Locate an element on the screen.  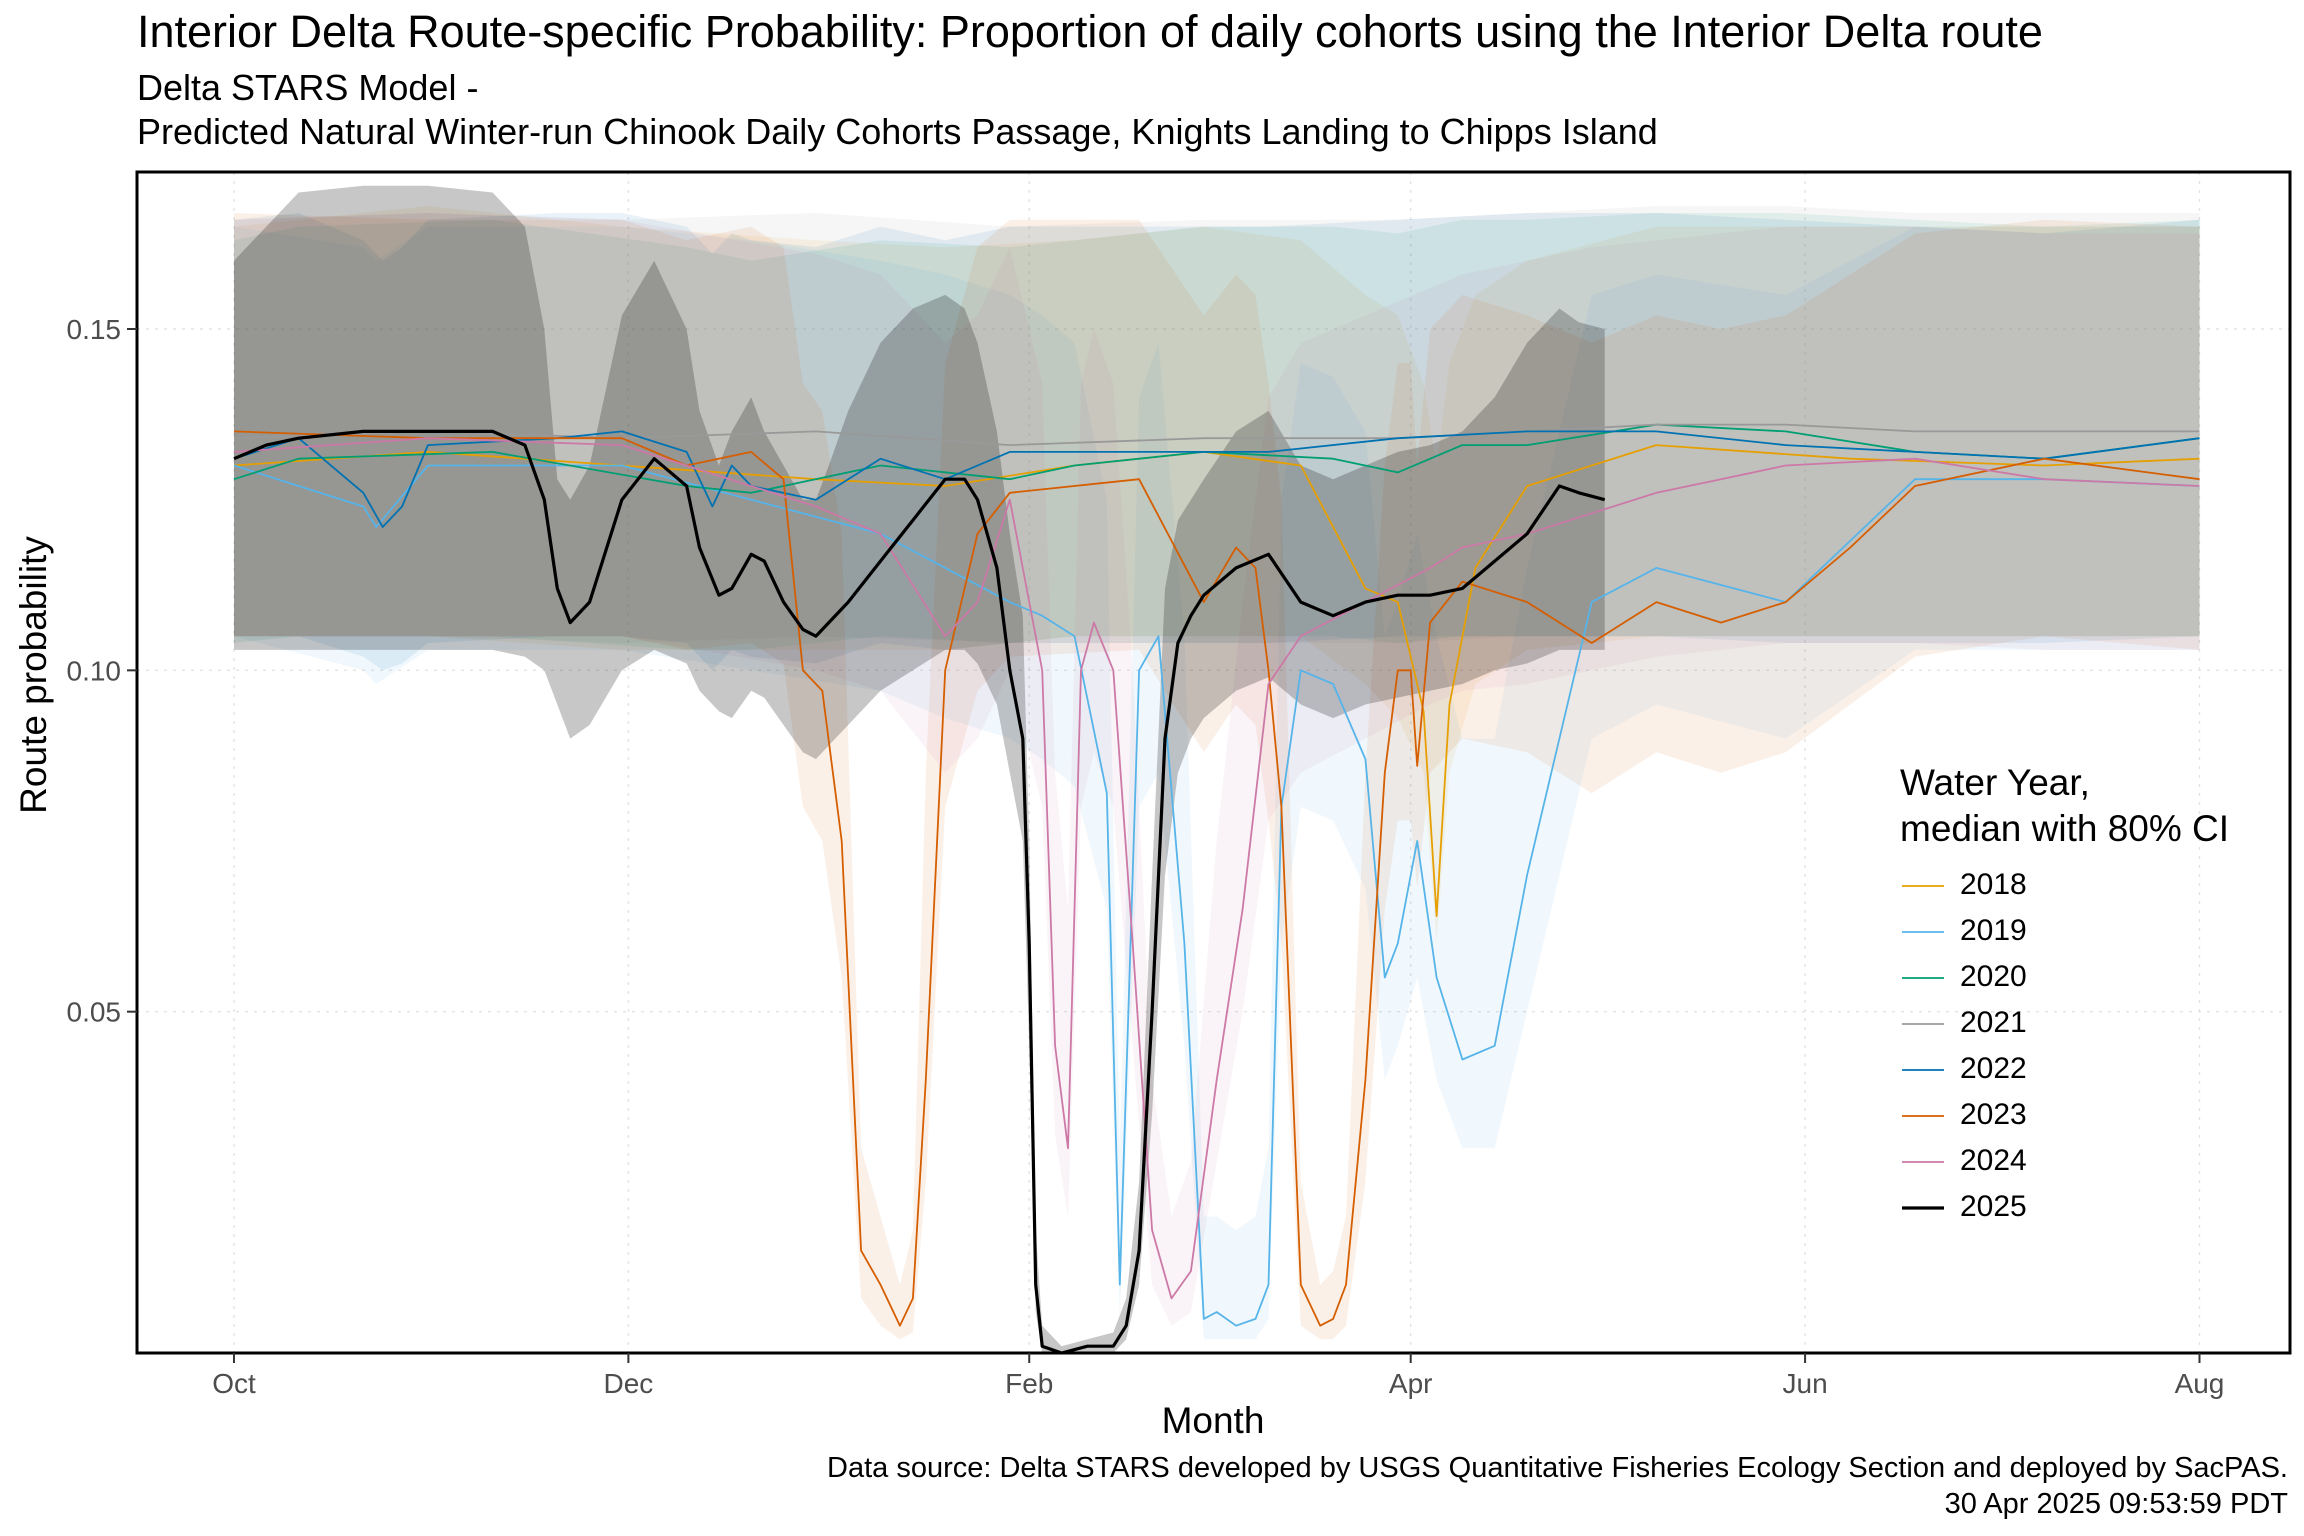
legend-label-2021: 2021 is located at coordinates (1993, 1022).